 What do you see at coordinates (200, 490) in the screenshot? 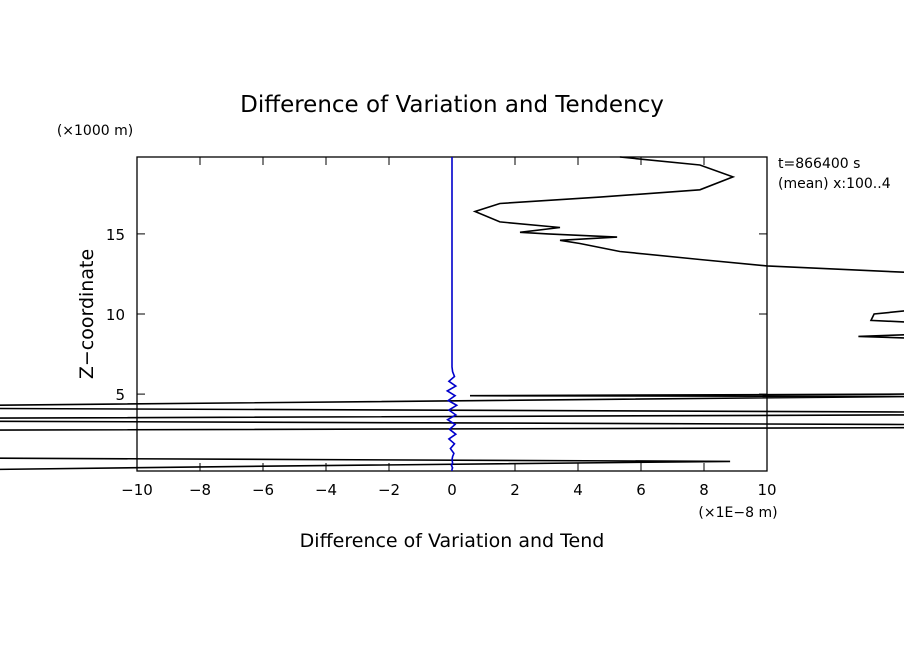
I see `x-tick-label: −8` at bounding box center [200, 490].